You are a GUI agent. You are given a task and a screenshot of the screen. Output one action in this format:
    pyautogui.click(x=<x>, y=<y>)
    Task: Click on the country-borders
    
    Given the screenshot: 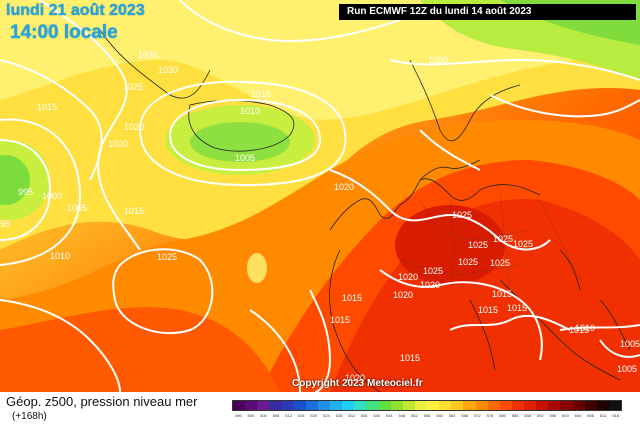 What is the action you would take?
    pyautogui.click(x=490, y=240)
    